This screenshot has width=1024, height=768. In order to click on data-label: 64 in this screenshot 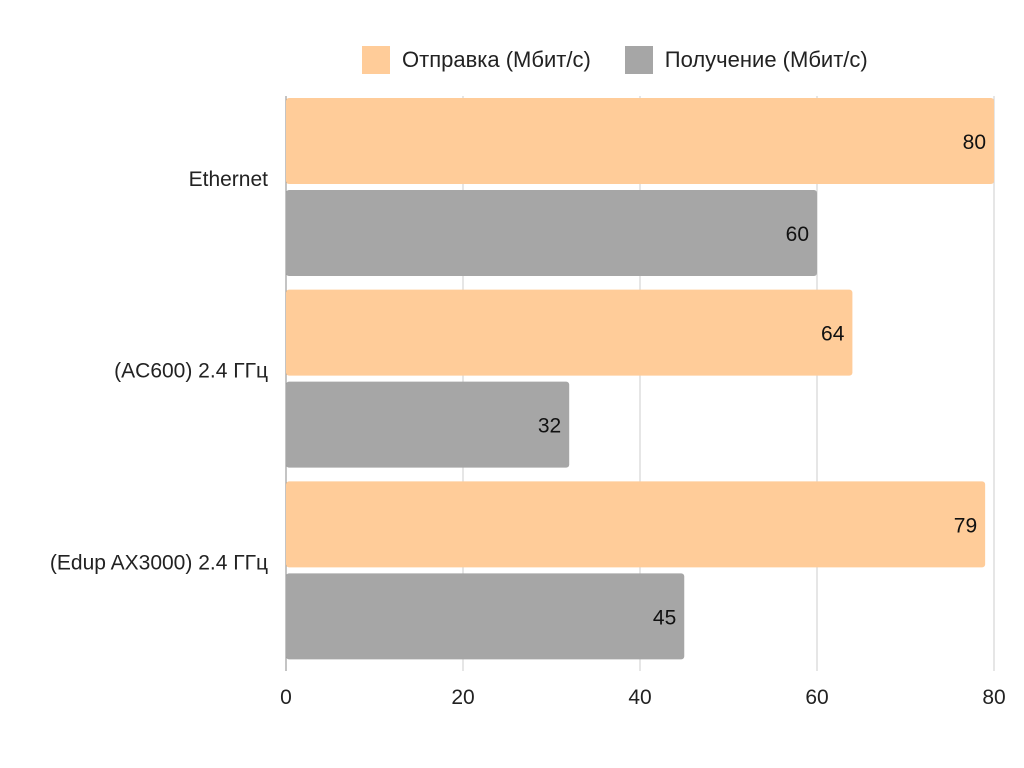, I will do `click(833, 334)`.